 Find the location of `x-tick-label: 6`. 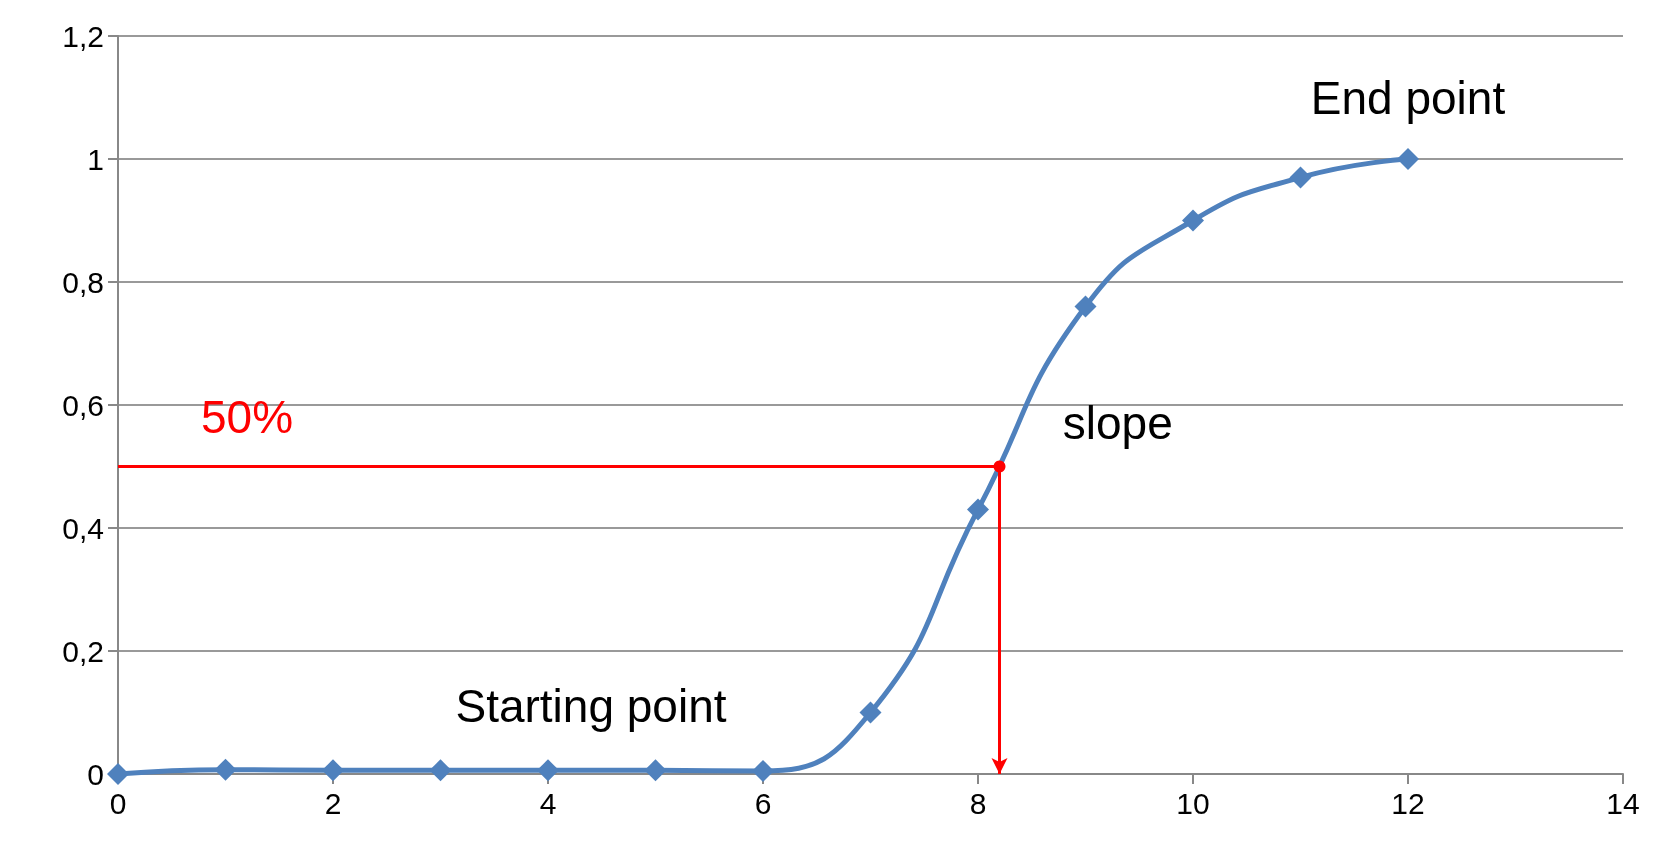

x-tick-label: 6 is located at coordinates (763, 803).